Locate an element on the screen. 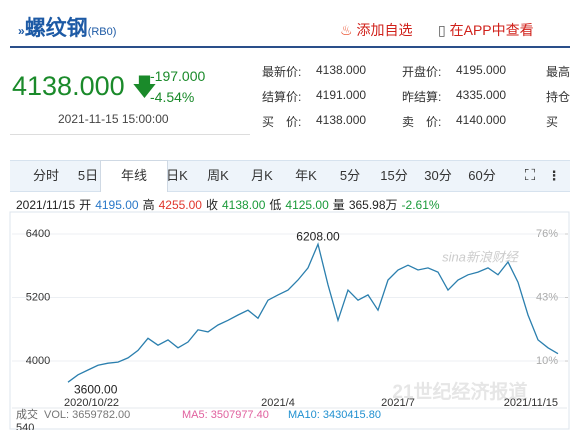  change-pct: -4.54% is located at coordinates (172, 97).